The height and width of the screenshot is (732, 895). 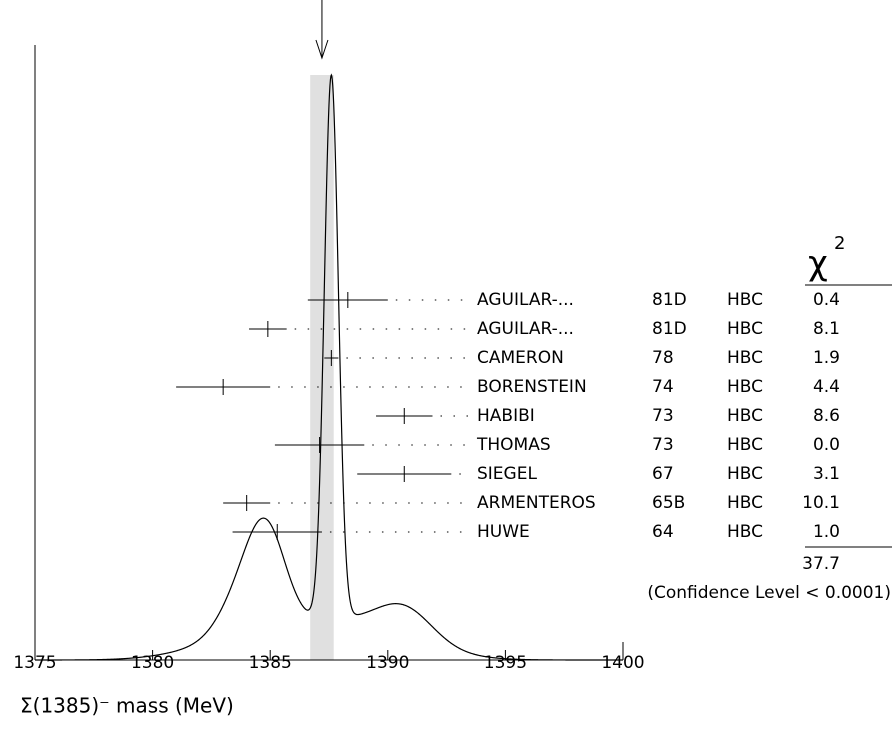 I want to click on confidence-level: (Confidence Level < 0.0001), so click(x=769, y=593).